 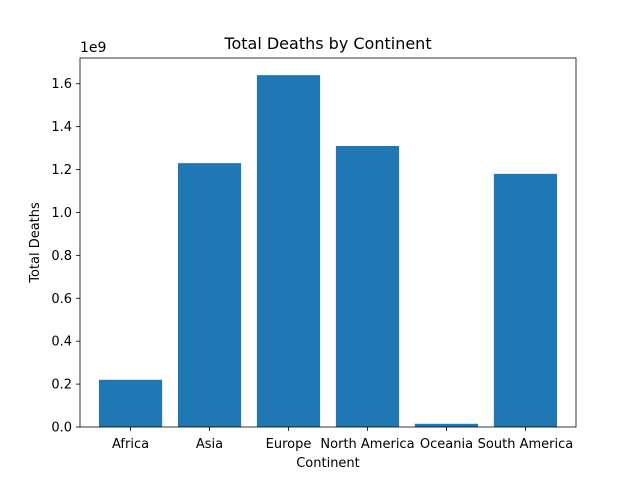 I want to click on x-tick-label: Africa, so click(x=130, y=444).